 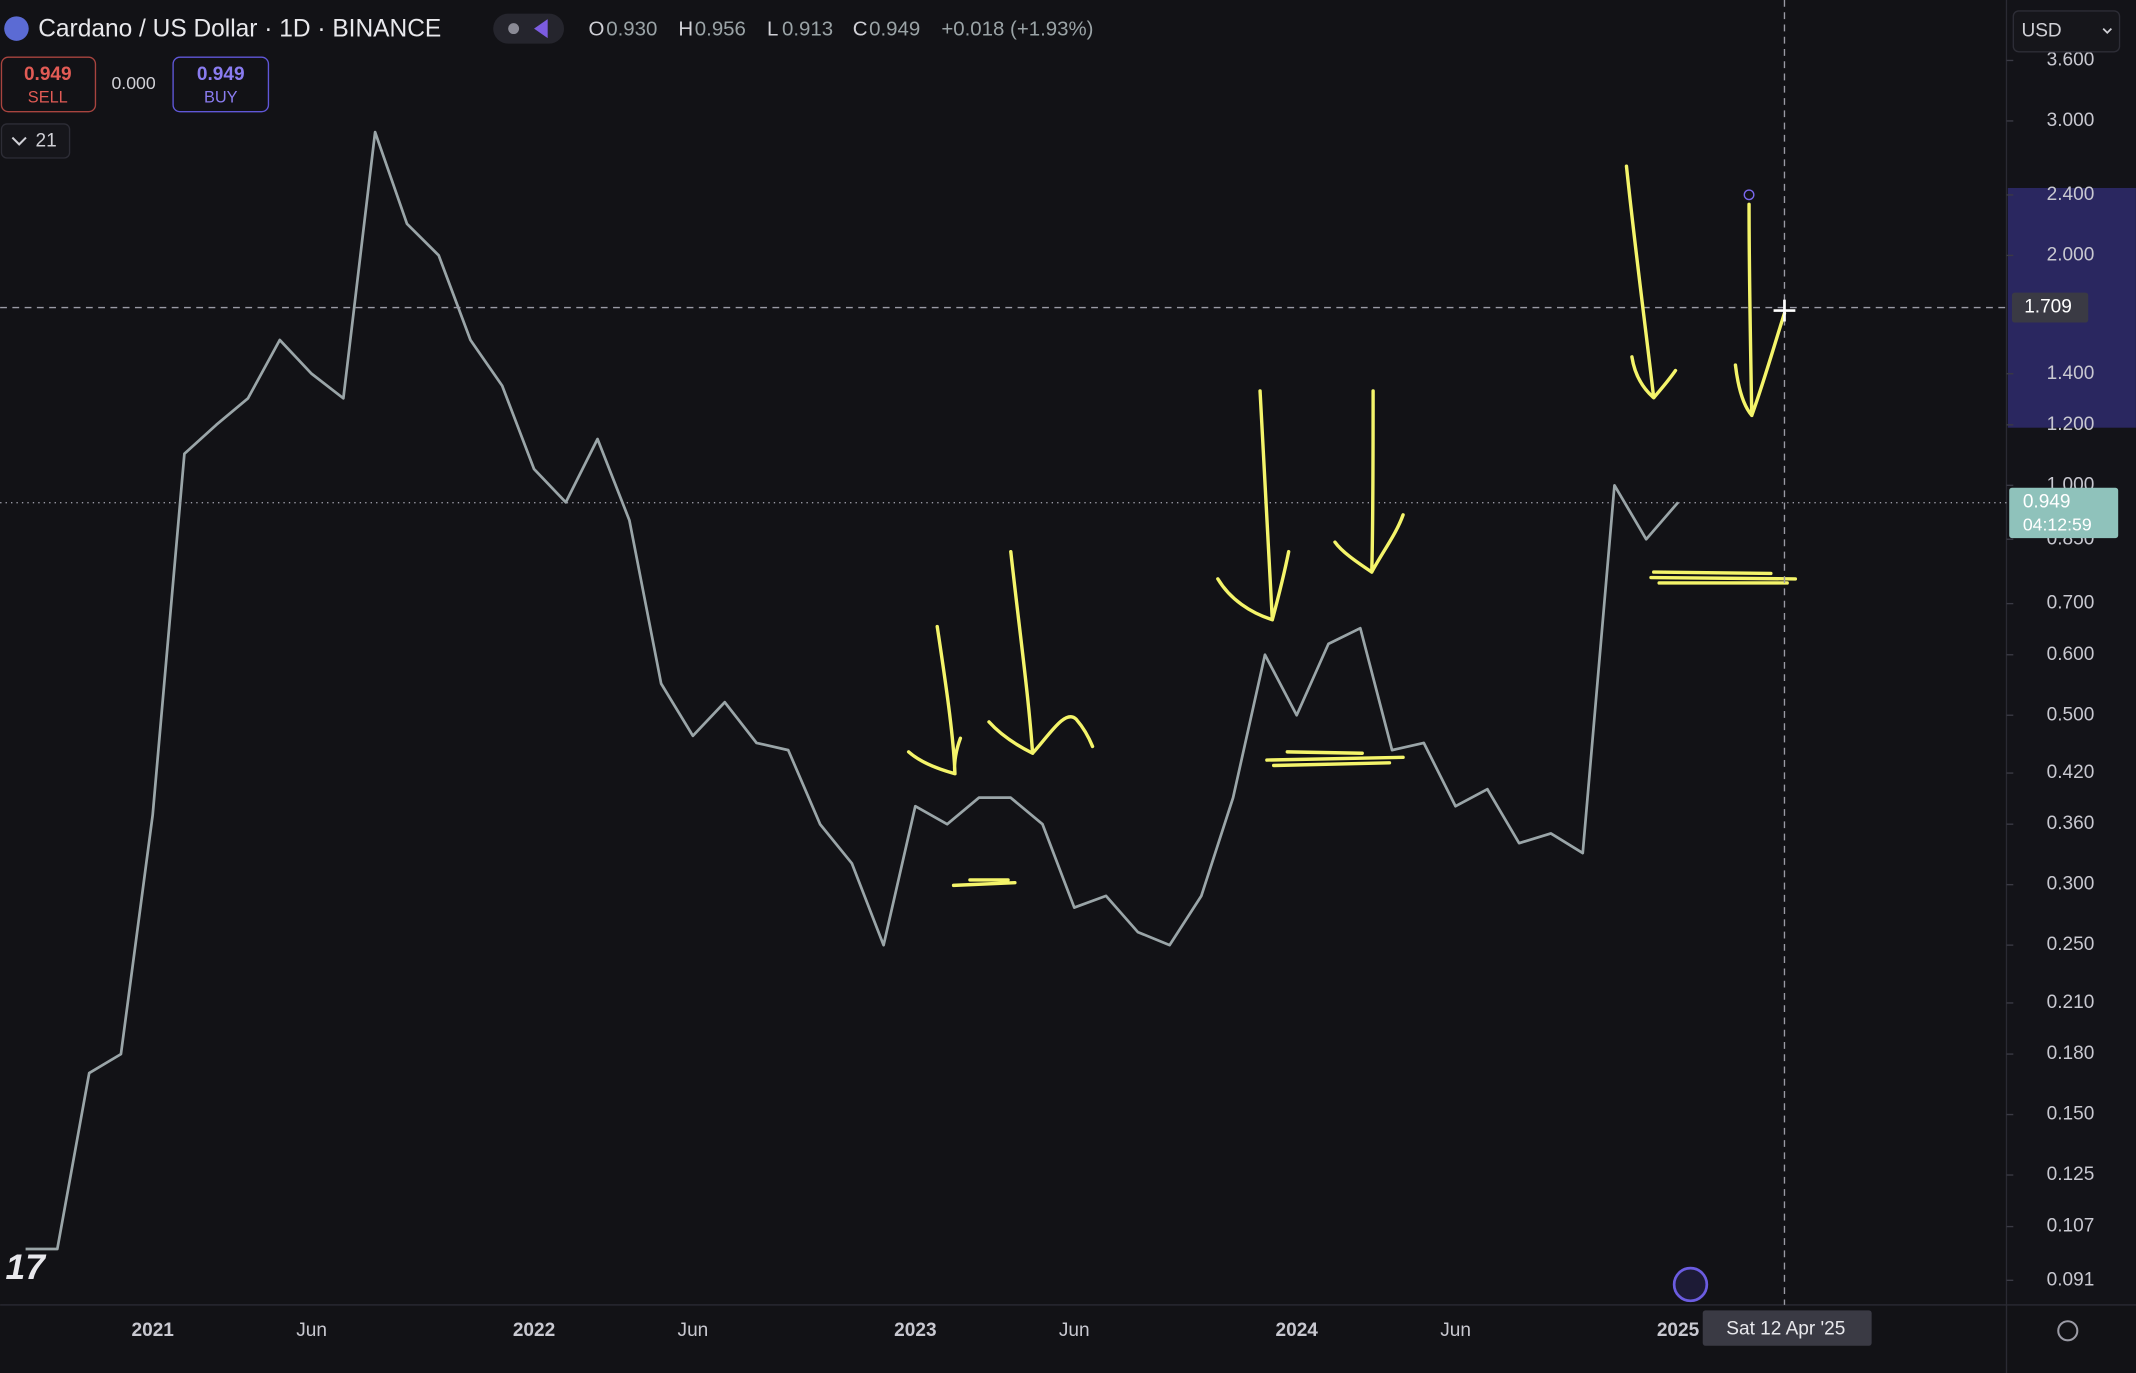 I want to click on buy-price: 0.949, so click(x=221, y=74).